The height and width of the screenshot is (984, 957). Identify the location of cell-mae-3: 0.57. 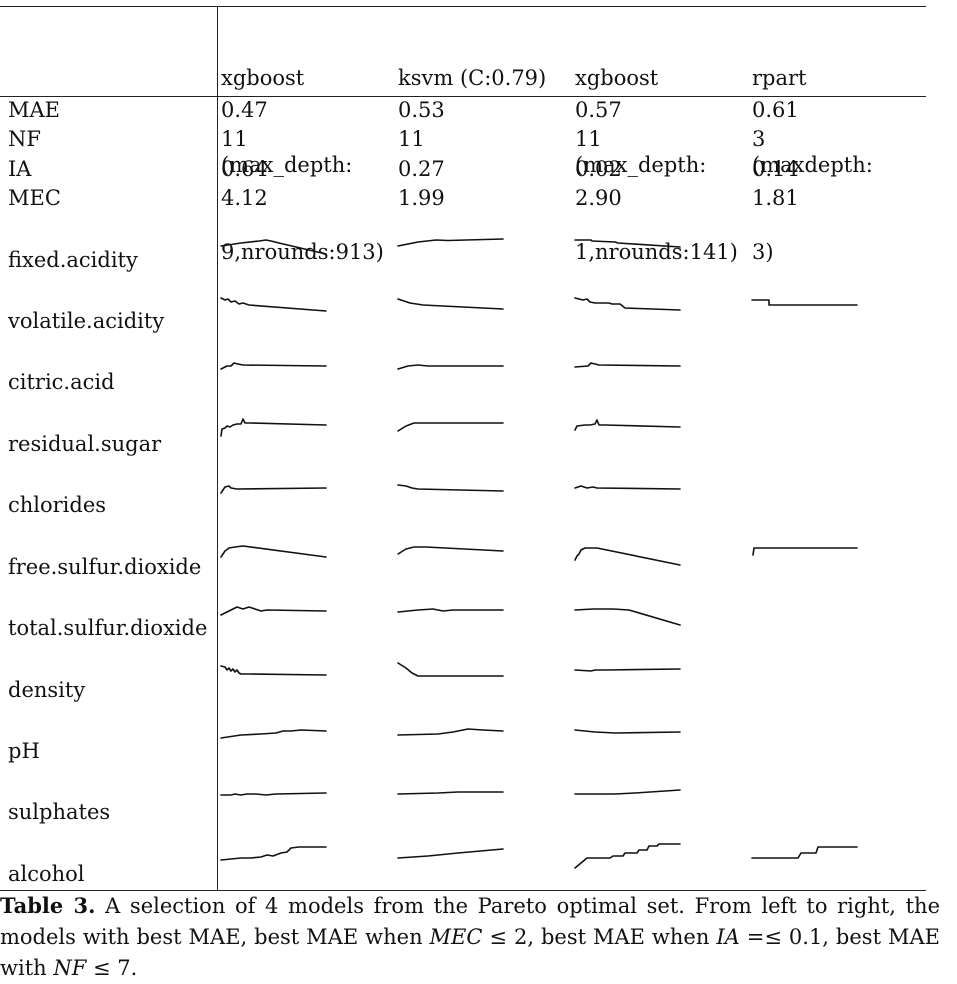
(598, 110).